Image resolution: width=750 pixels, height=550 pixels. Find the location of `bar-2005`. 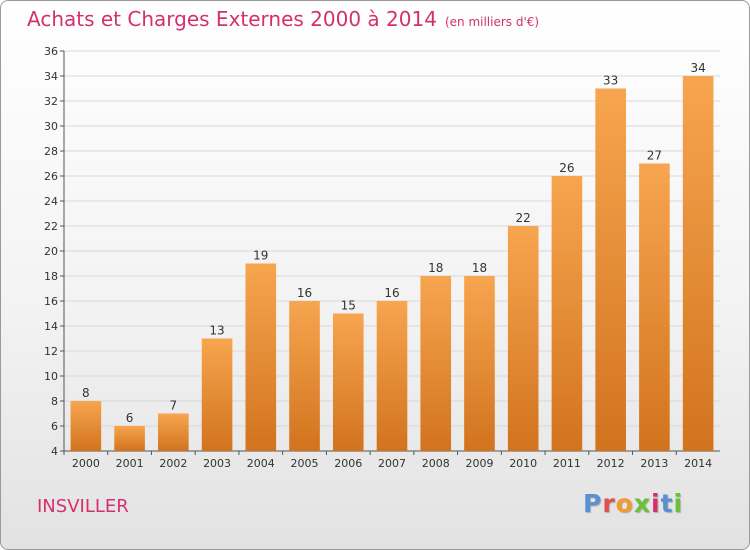

bar-2005 is located at coordinates (304, 376).